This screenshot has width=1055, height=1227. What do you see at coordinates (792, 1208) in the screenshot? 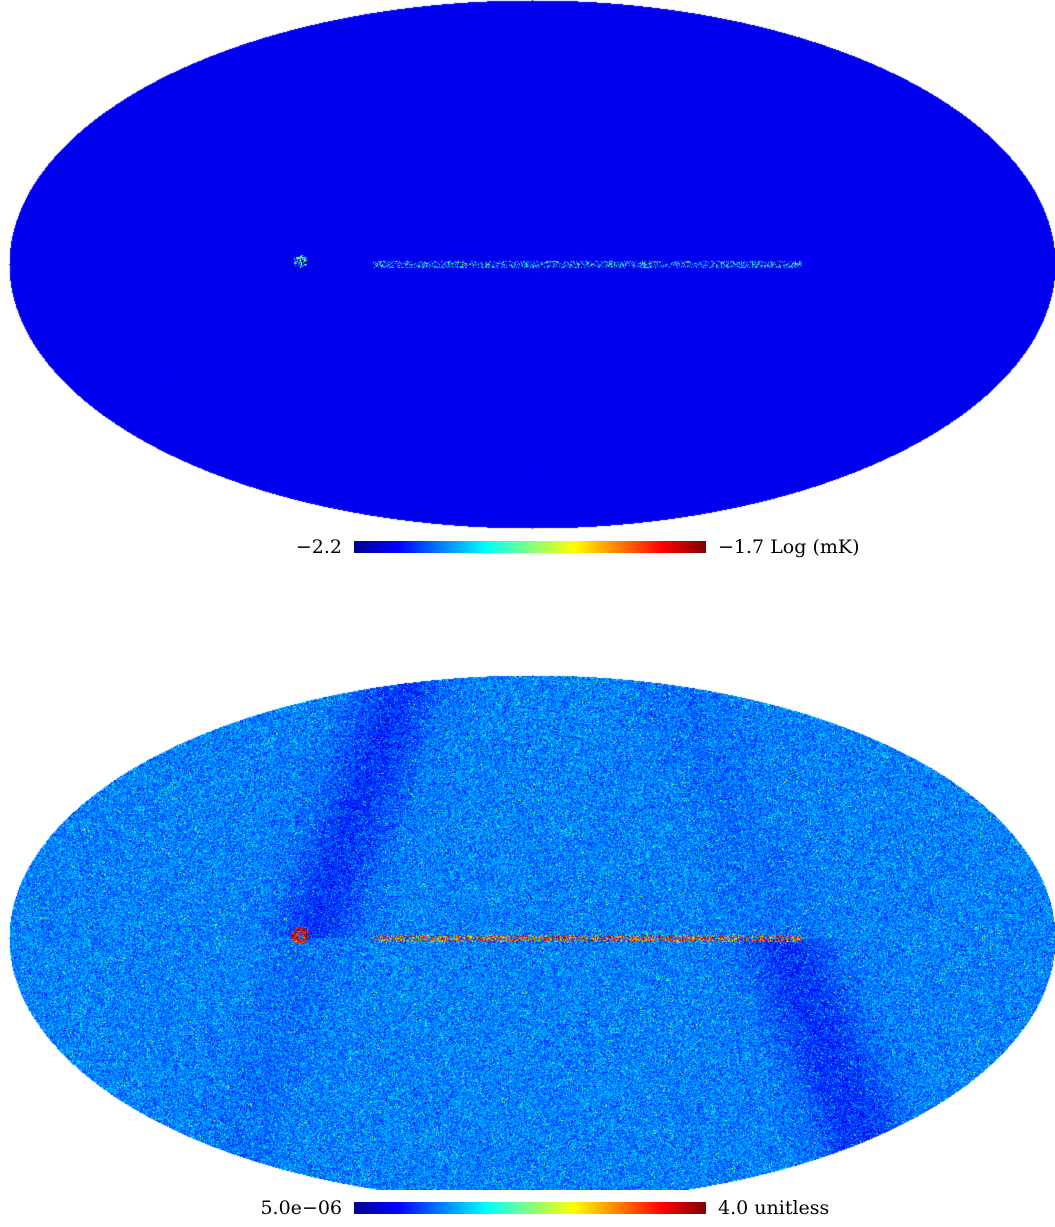
I see `colorbar-unit: unitless` at bounding box center [792, 1208].